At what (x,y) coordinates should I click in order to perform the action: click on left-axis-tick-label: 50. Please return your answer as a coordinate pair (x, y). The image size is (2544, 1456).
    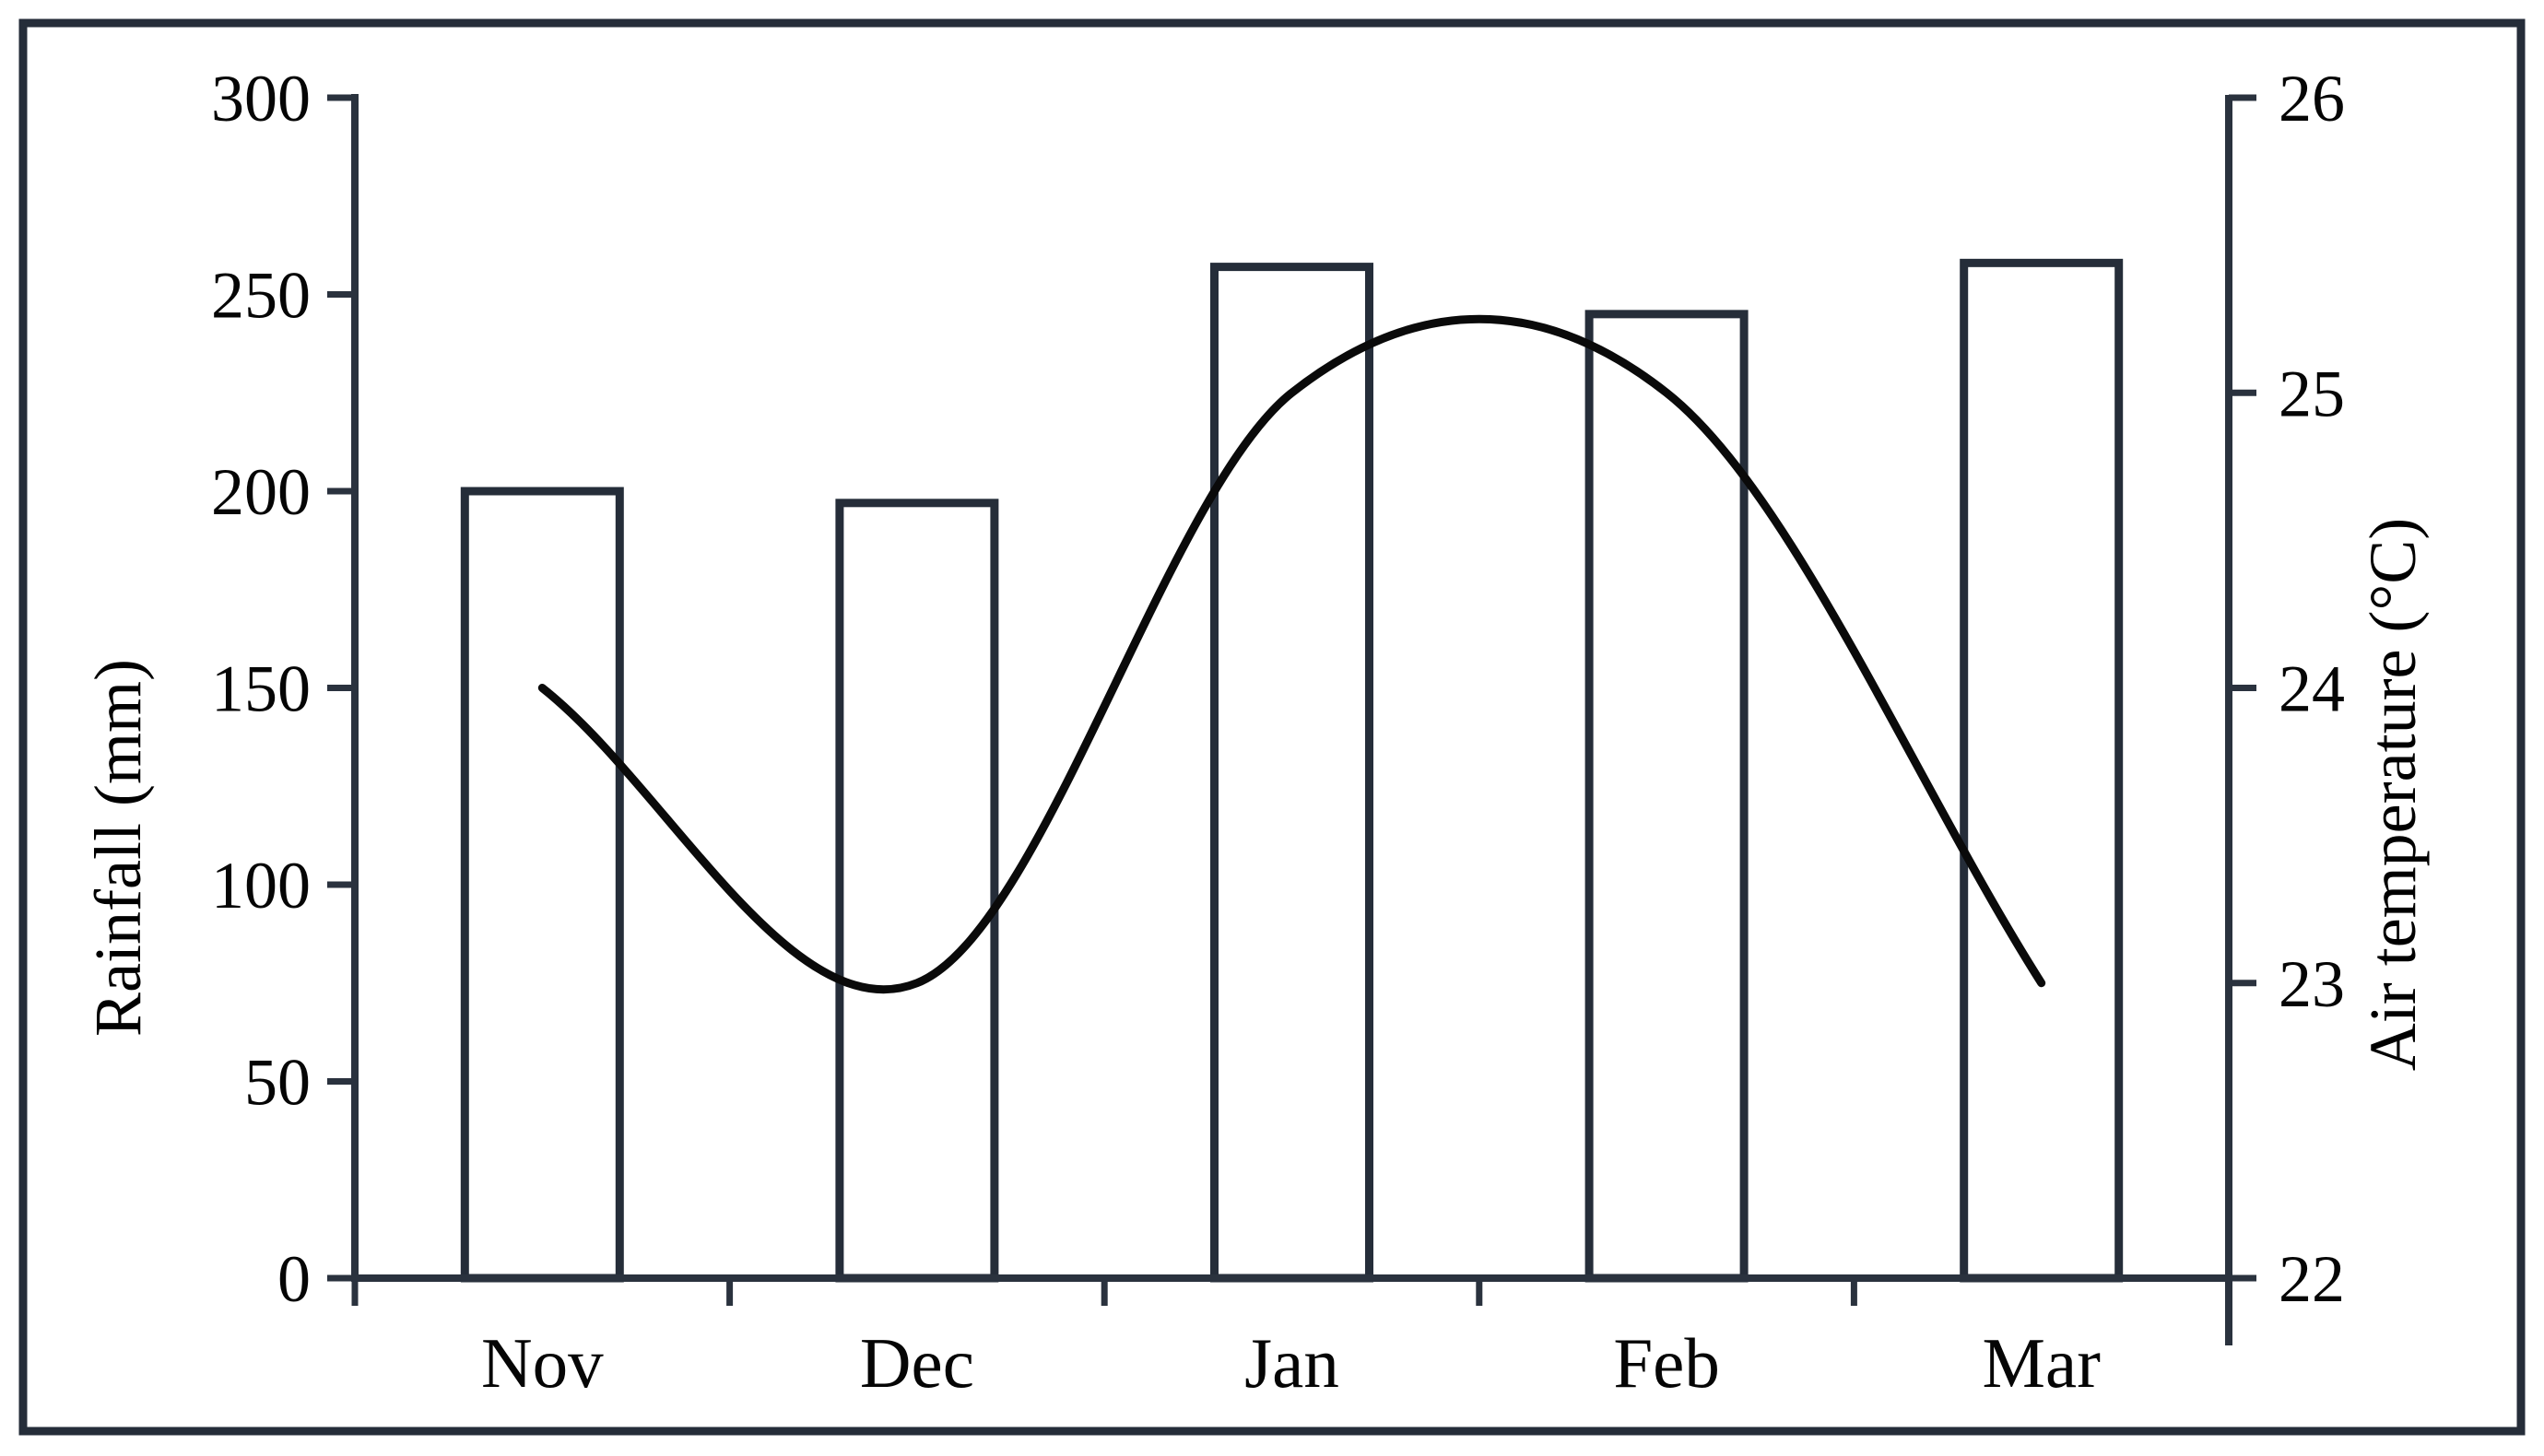
    Looking at the image, I should click on (278, 1083).